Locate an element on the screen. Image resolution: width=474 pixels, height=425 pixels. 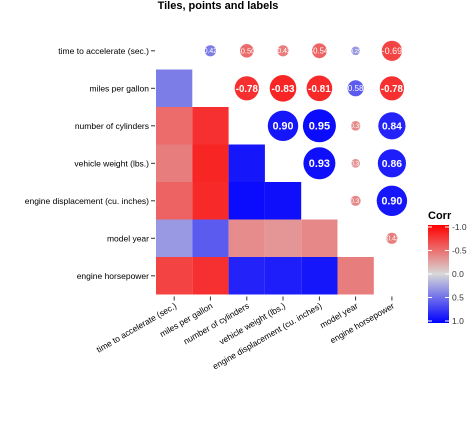
corr-value-label: 0.29 is located at coordinates (355, 52).